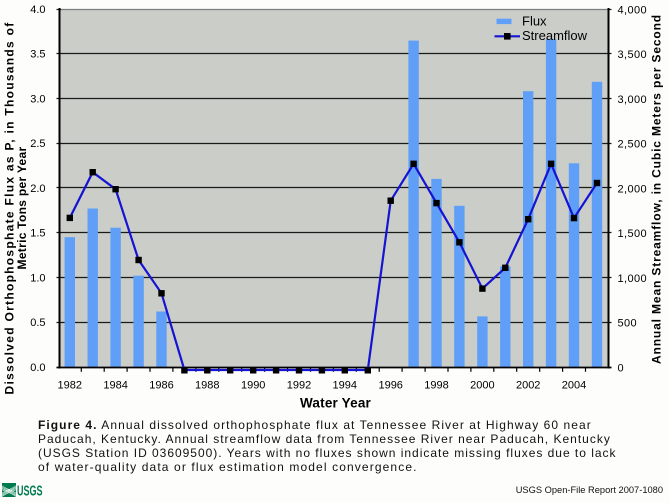 The image size is (669, 503). I want to click on svg-text: Water Year, so click(336, 402).